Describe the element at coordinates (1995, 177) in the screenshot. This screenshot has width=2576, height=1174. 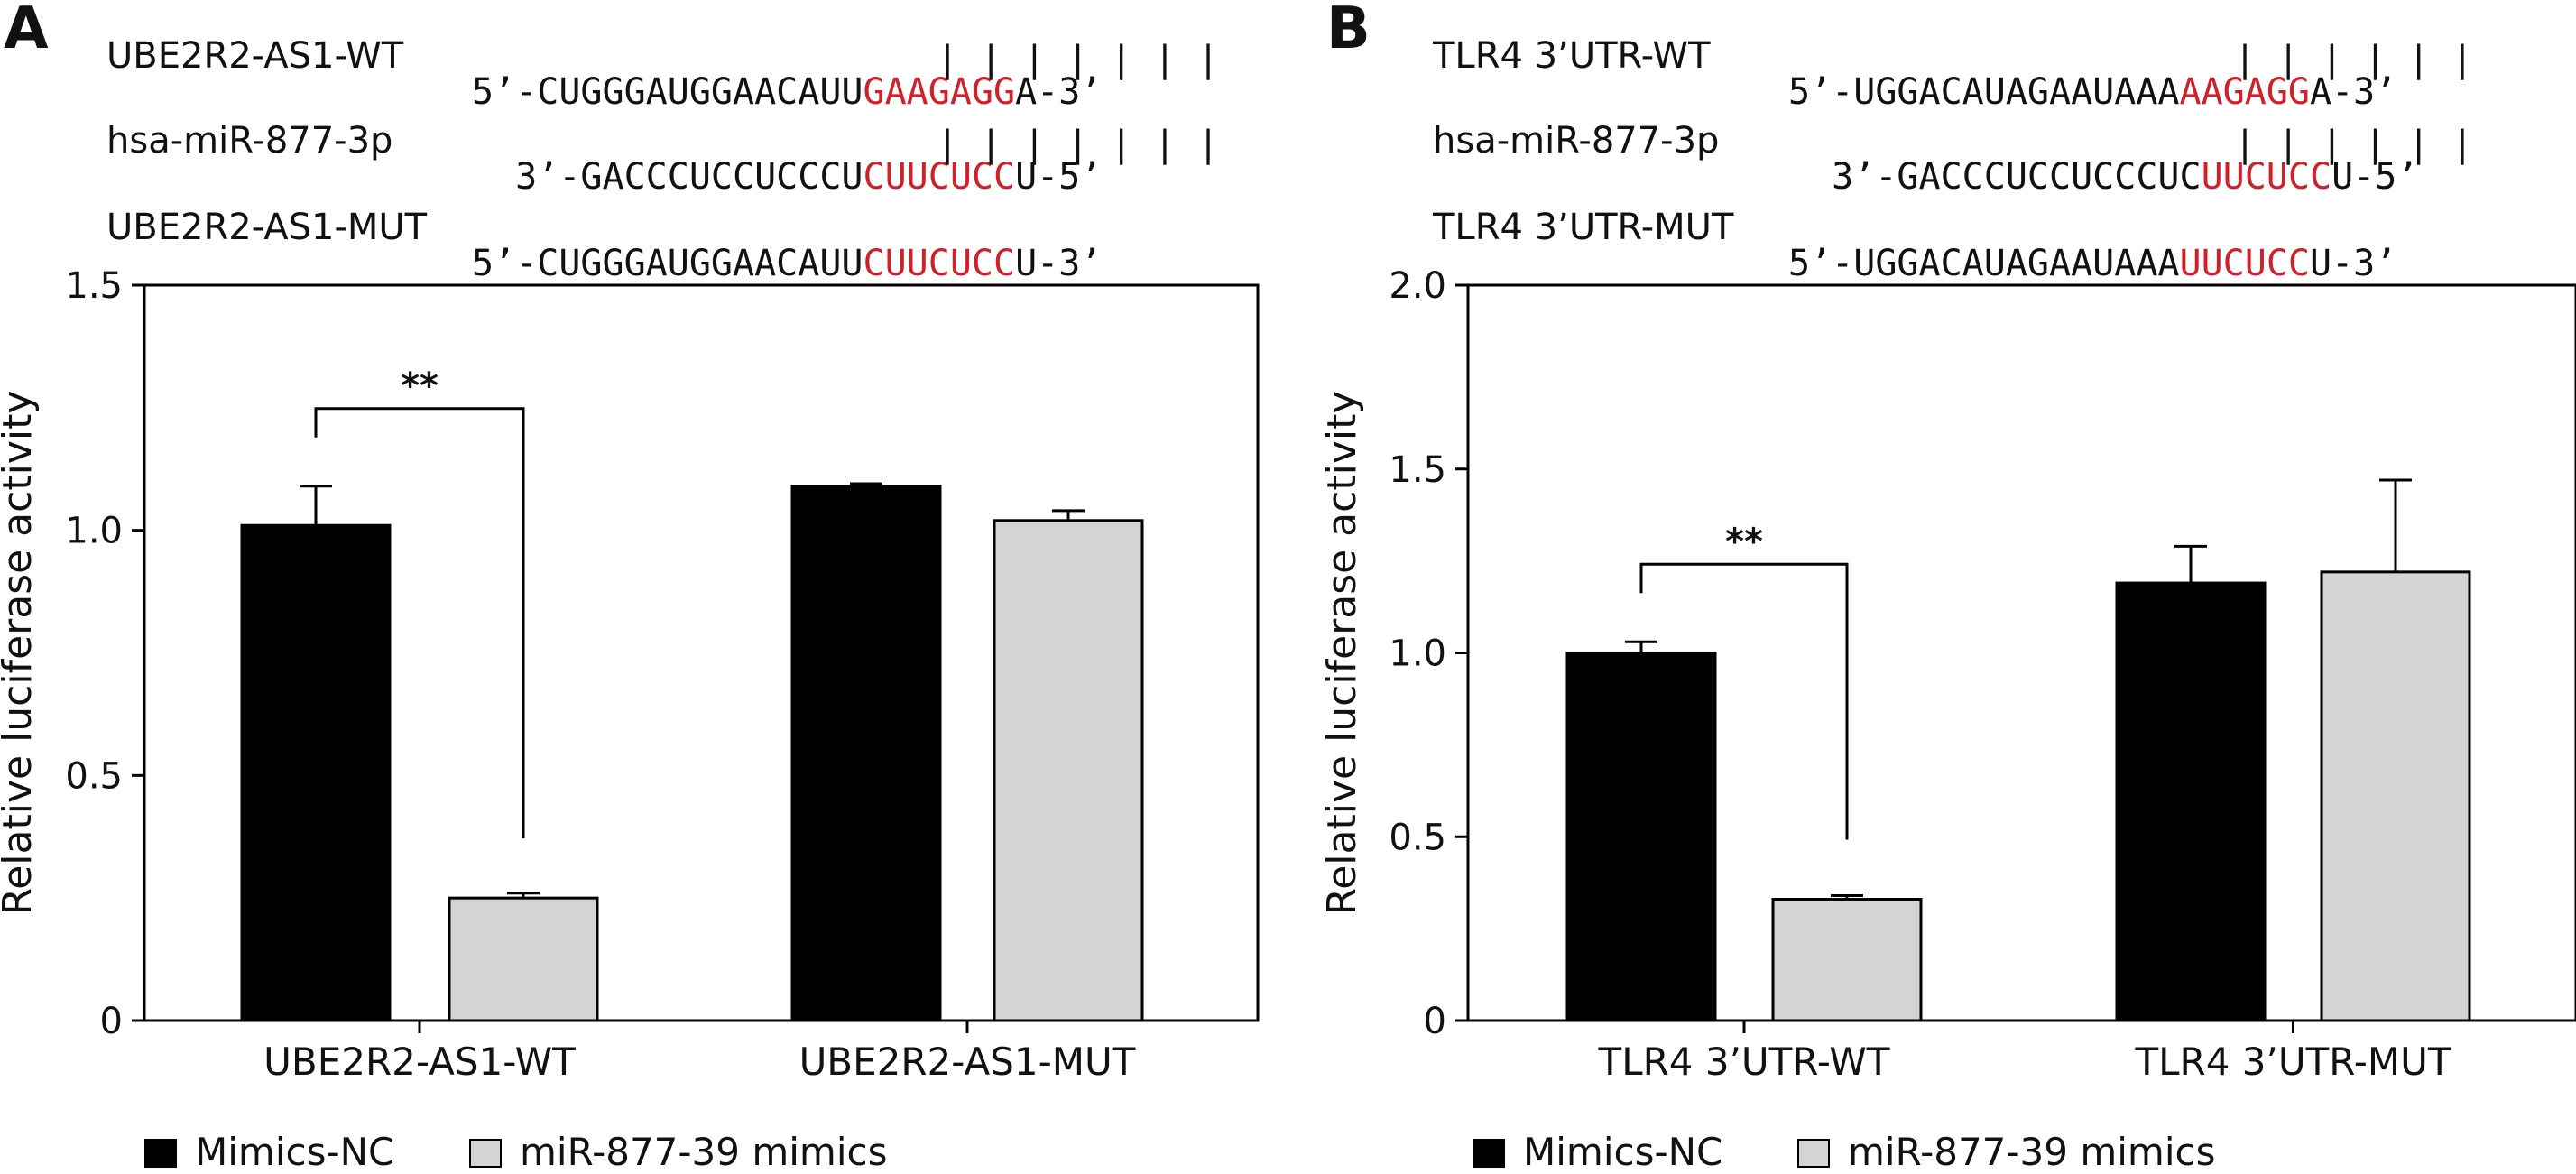
I see `sequence-prefix: 3’-GACCCUCCUCCCUC` at that location.